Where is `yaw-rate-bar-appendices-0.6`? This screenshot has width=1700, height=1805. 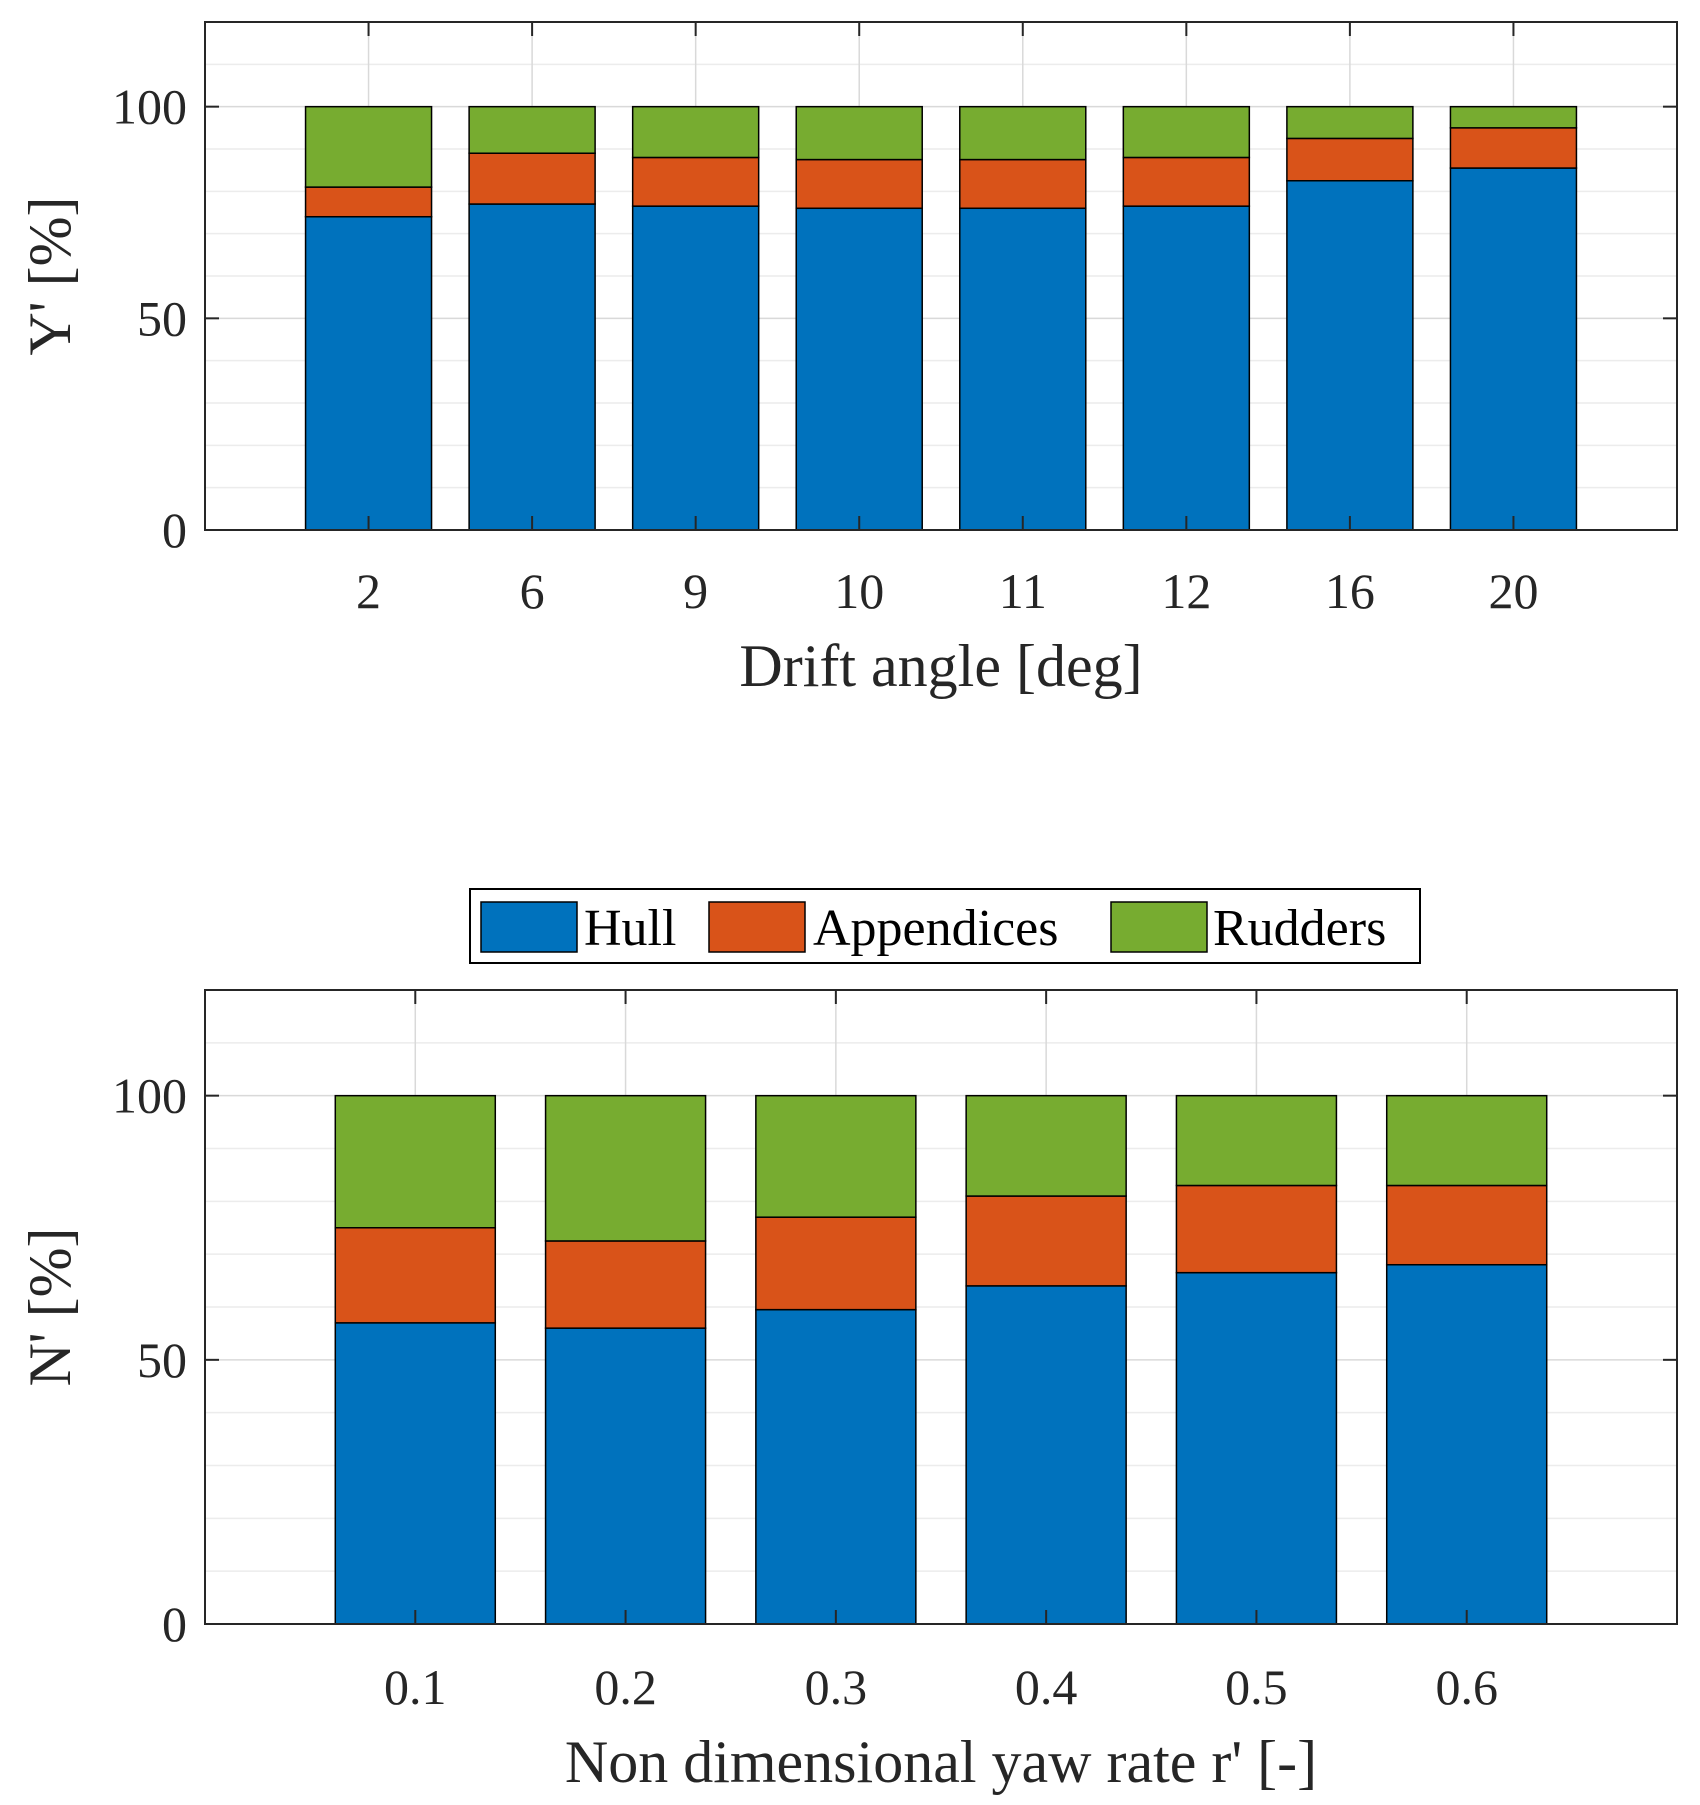
yaw-rate-bar-appendices-0.6 is located at coordinates (1466, 1225).